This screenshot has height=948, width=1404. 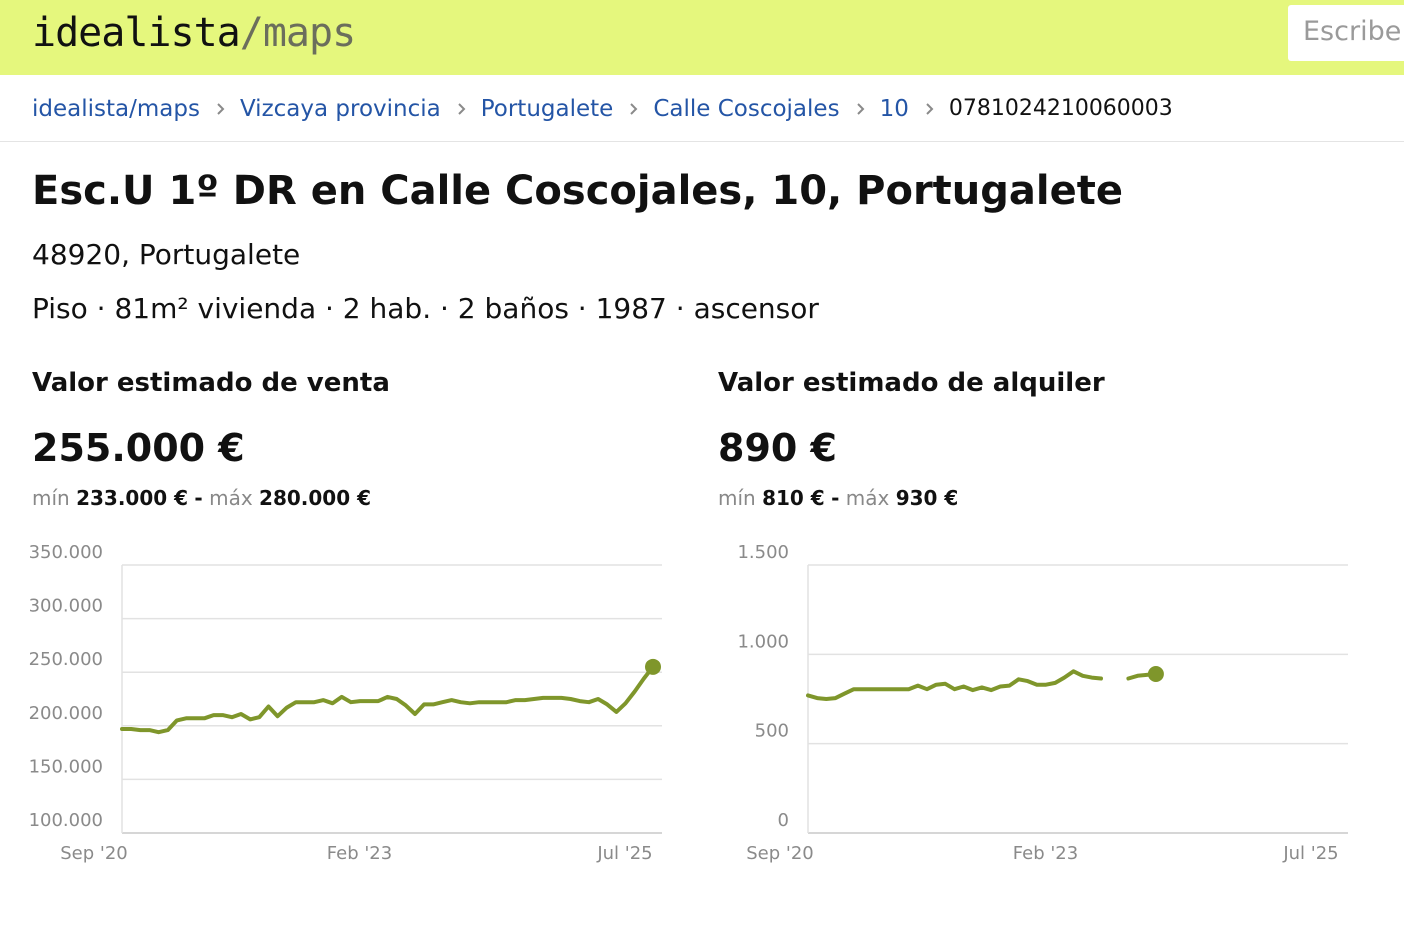 I want to click on panel-range: mín 810 € - máx 930 €, so click(x=838, y=498).